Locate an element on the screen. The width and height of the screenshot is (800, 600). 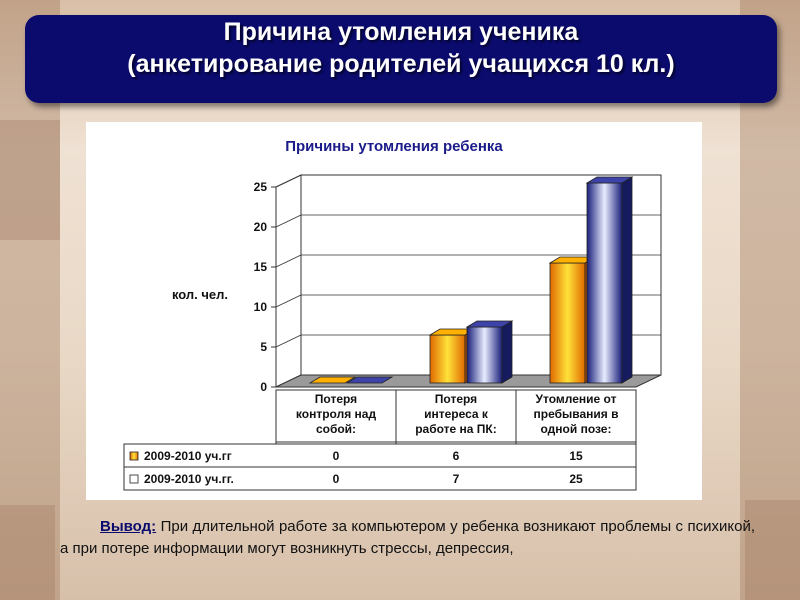
category-label: интереса к is located at coordinates (456, 414).